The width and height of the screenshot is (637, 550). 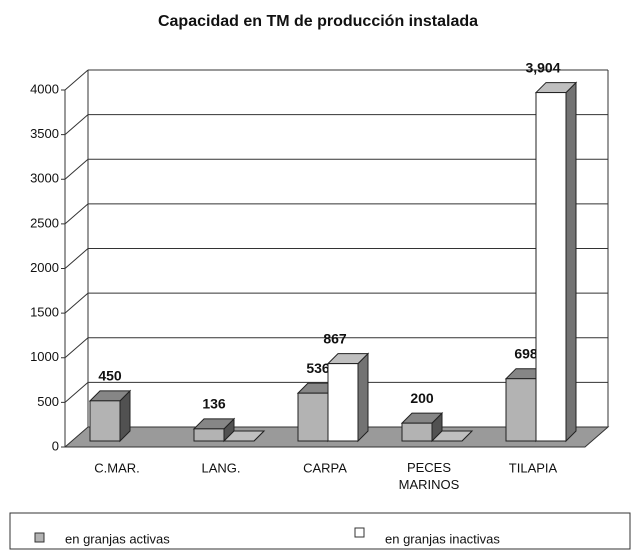 What do you see at coordinates (335, 338) in the screenshot?
I see `value-label: 867` at bounding box center [335, 338].